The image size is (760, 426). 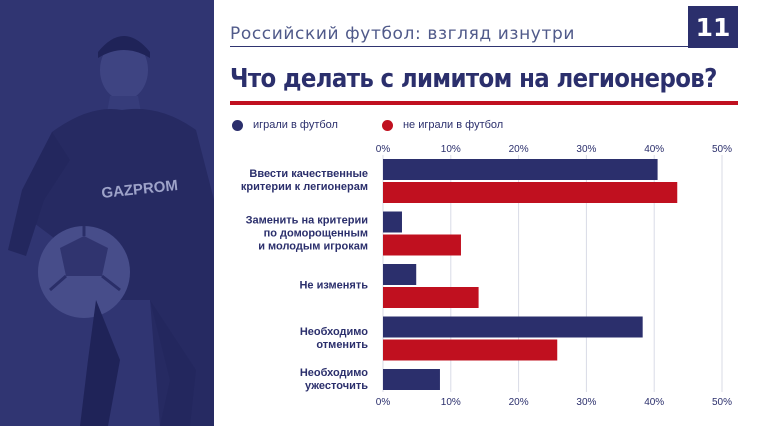 I want to click on tick-label-top-5: 50%, so click(x=722, y=149).